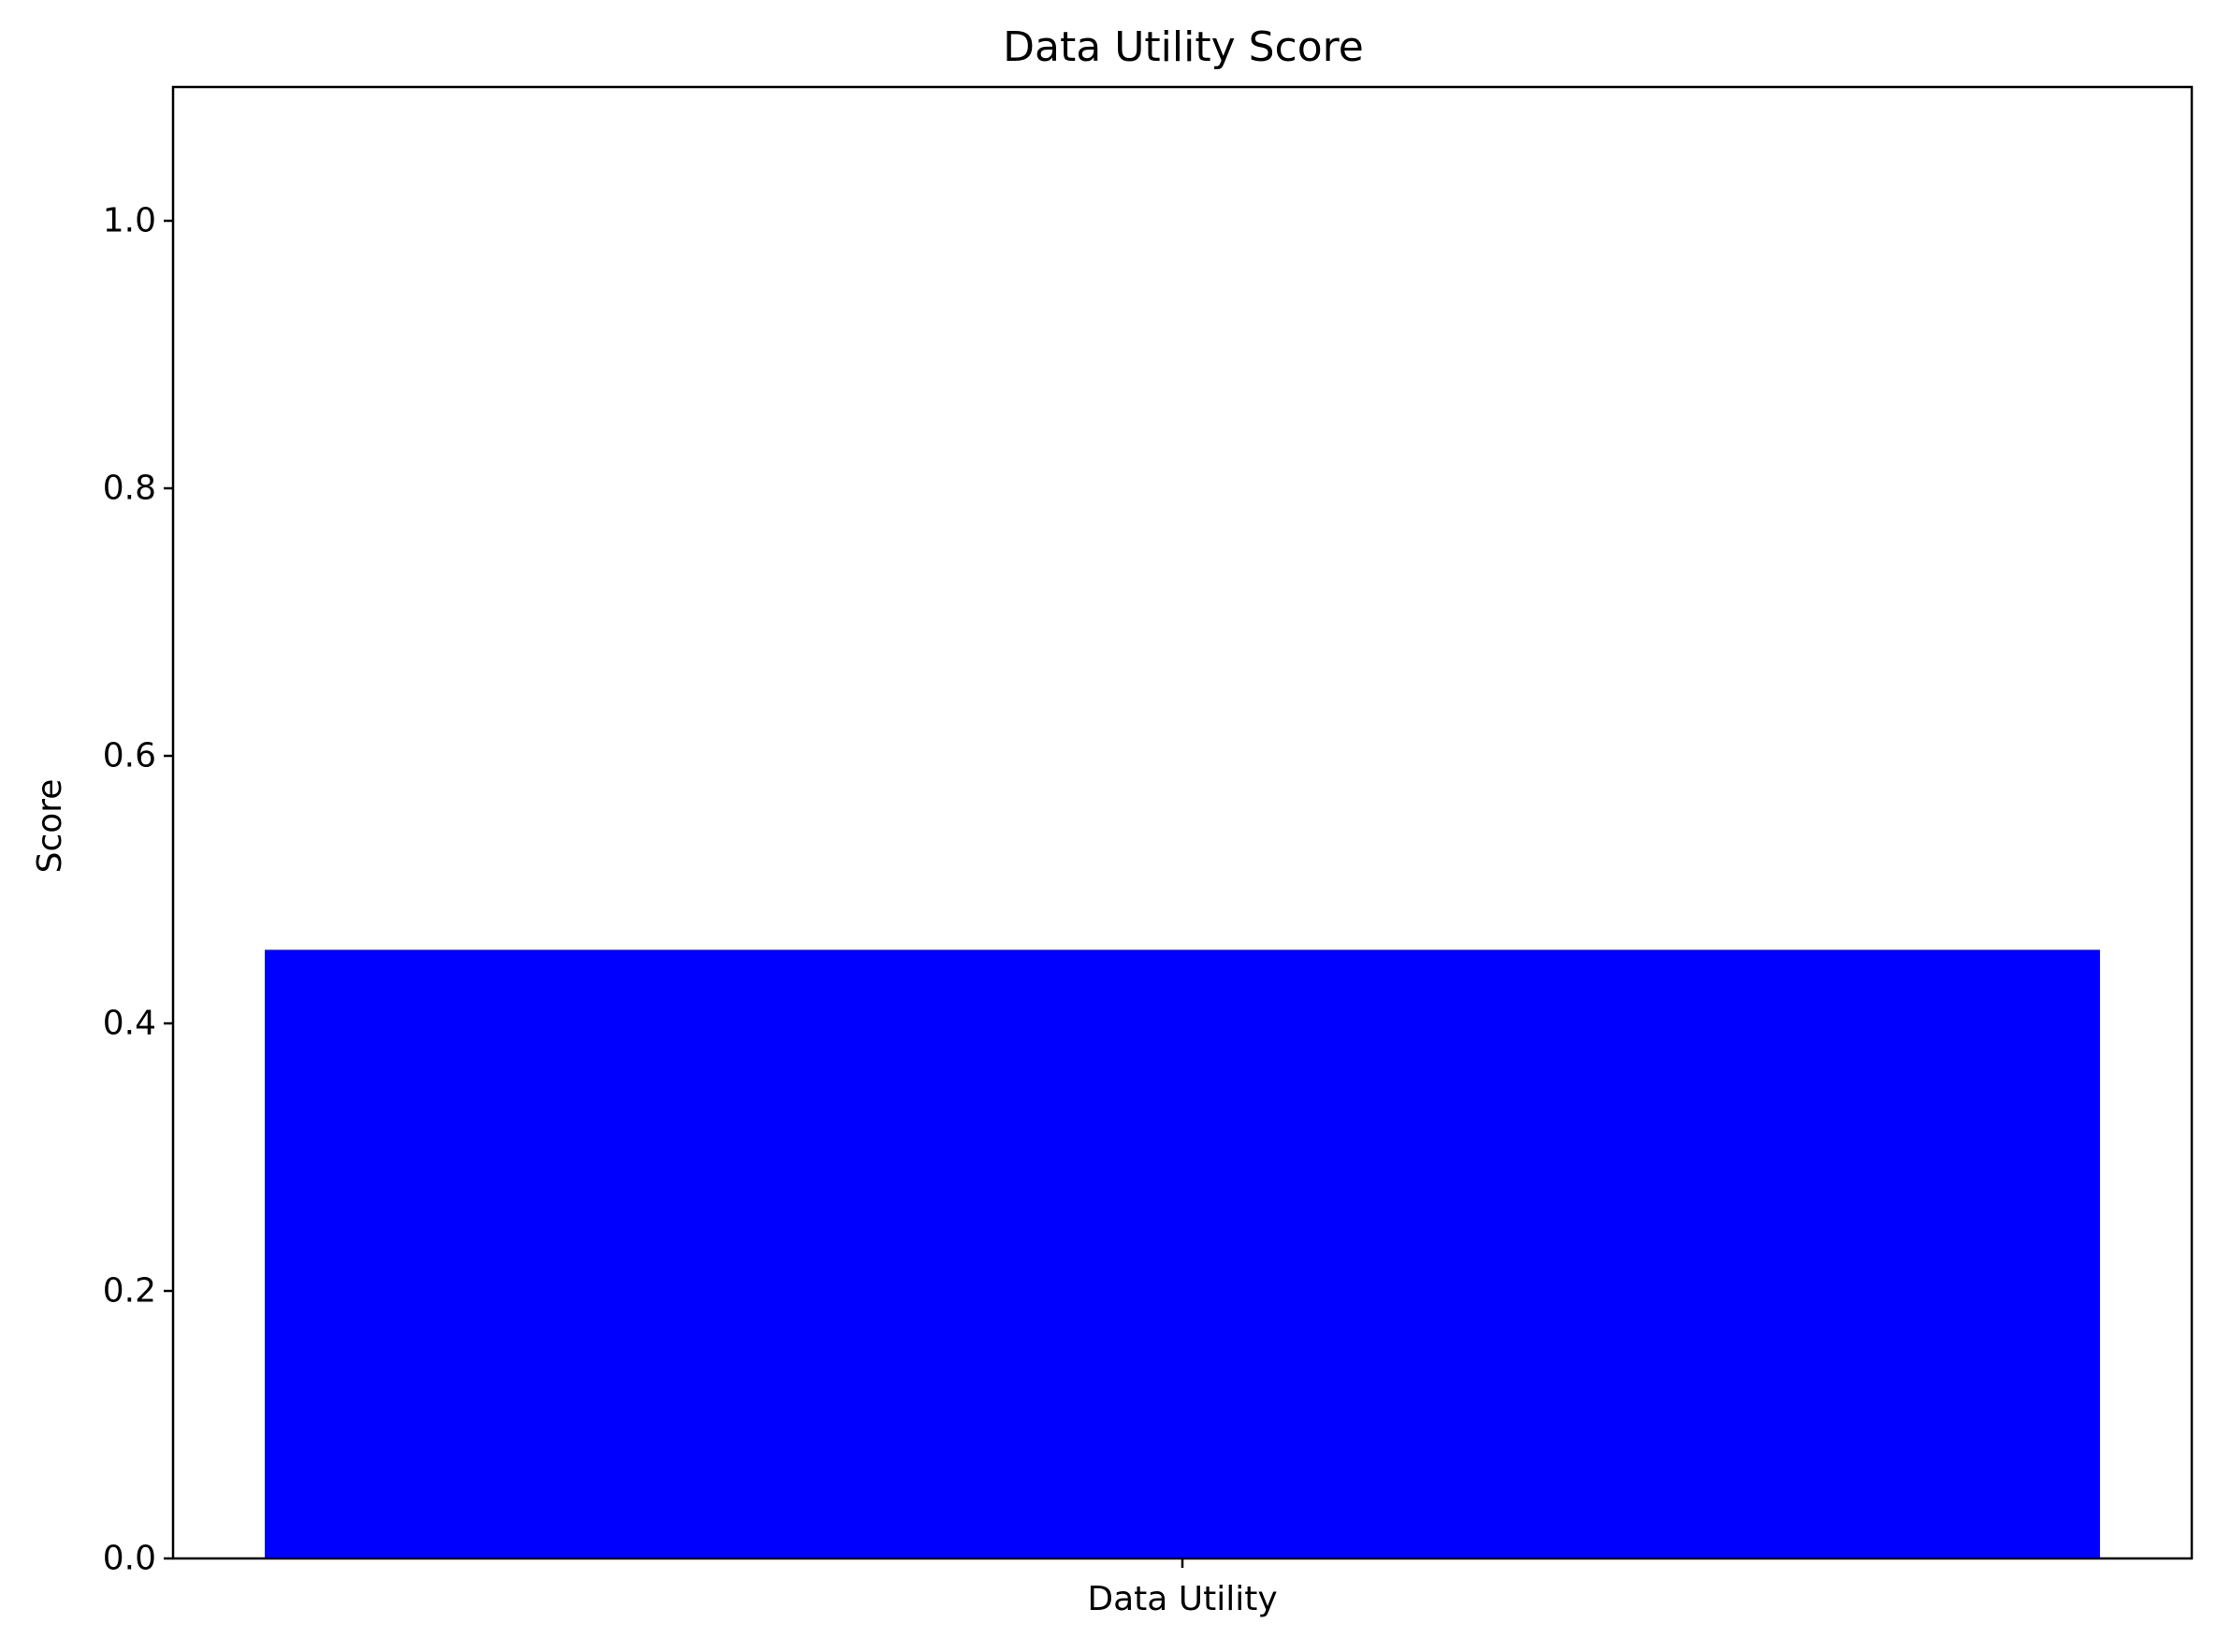 This screenshot has height=1652, width=2217. I want to click on y-tick-label: 0.8, so click(129, 489).